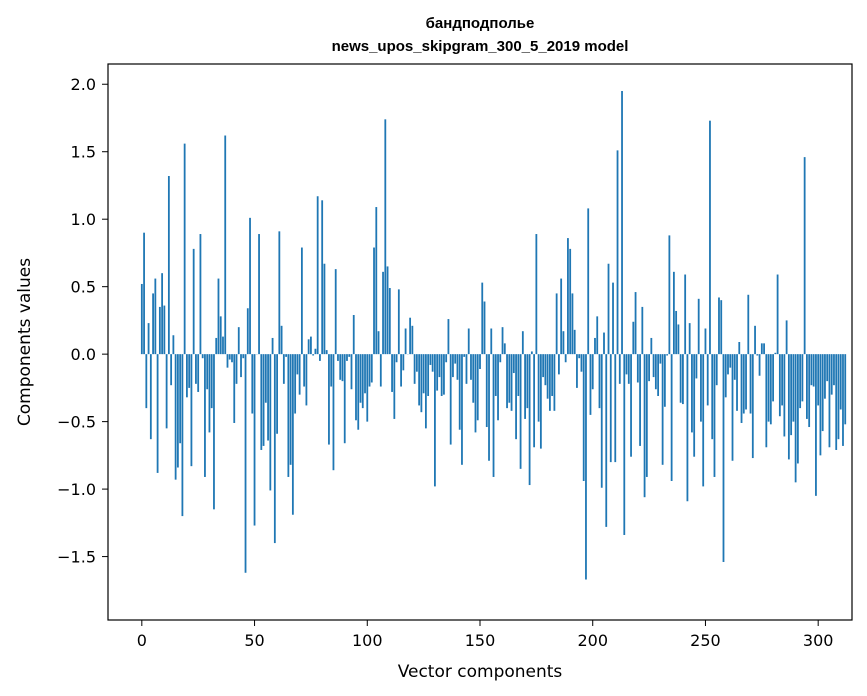 This screenshot has width=867, height=696. What do you see at coordinates (705, 640) in the screenshot?
I see `x-tick-label: 250` at bounding box center [705, 640].